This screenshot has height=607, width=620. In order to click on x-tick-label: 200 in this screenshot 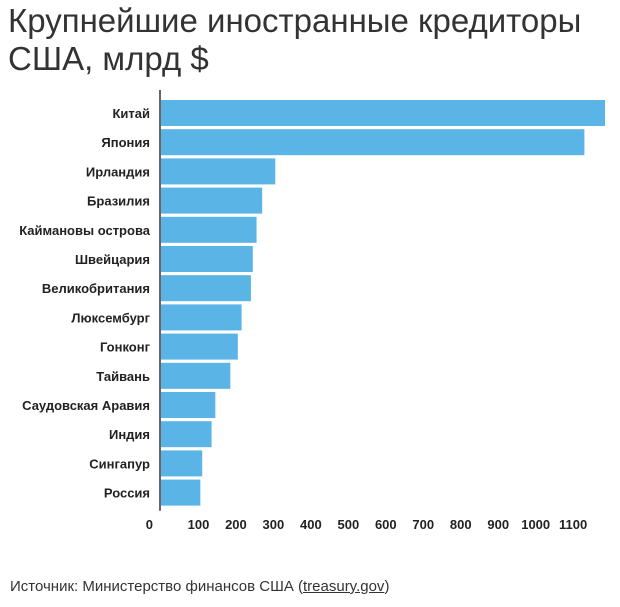, I will do `click(236, 524)`.